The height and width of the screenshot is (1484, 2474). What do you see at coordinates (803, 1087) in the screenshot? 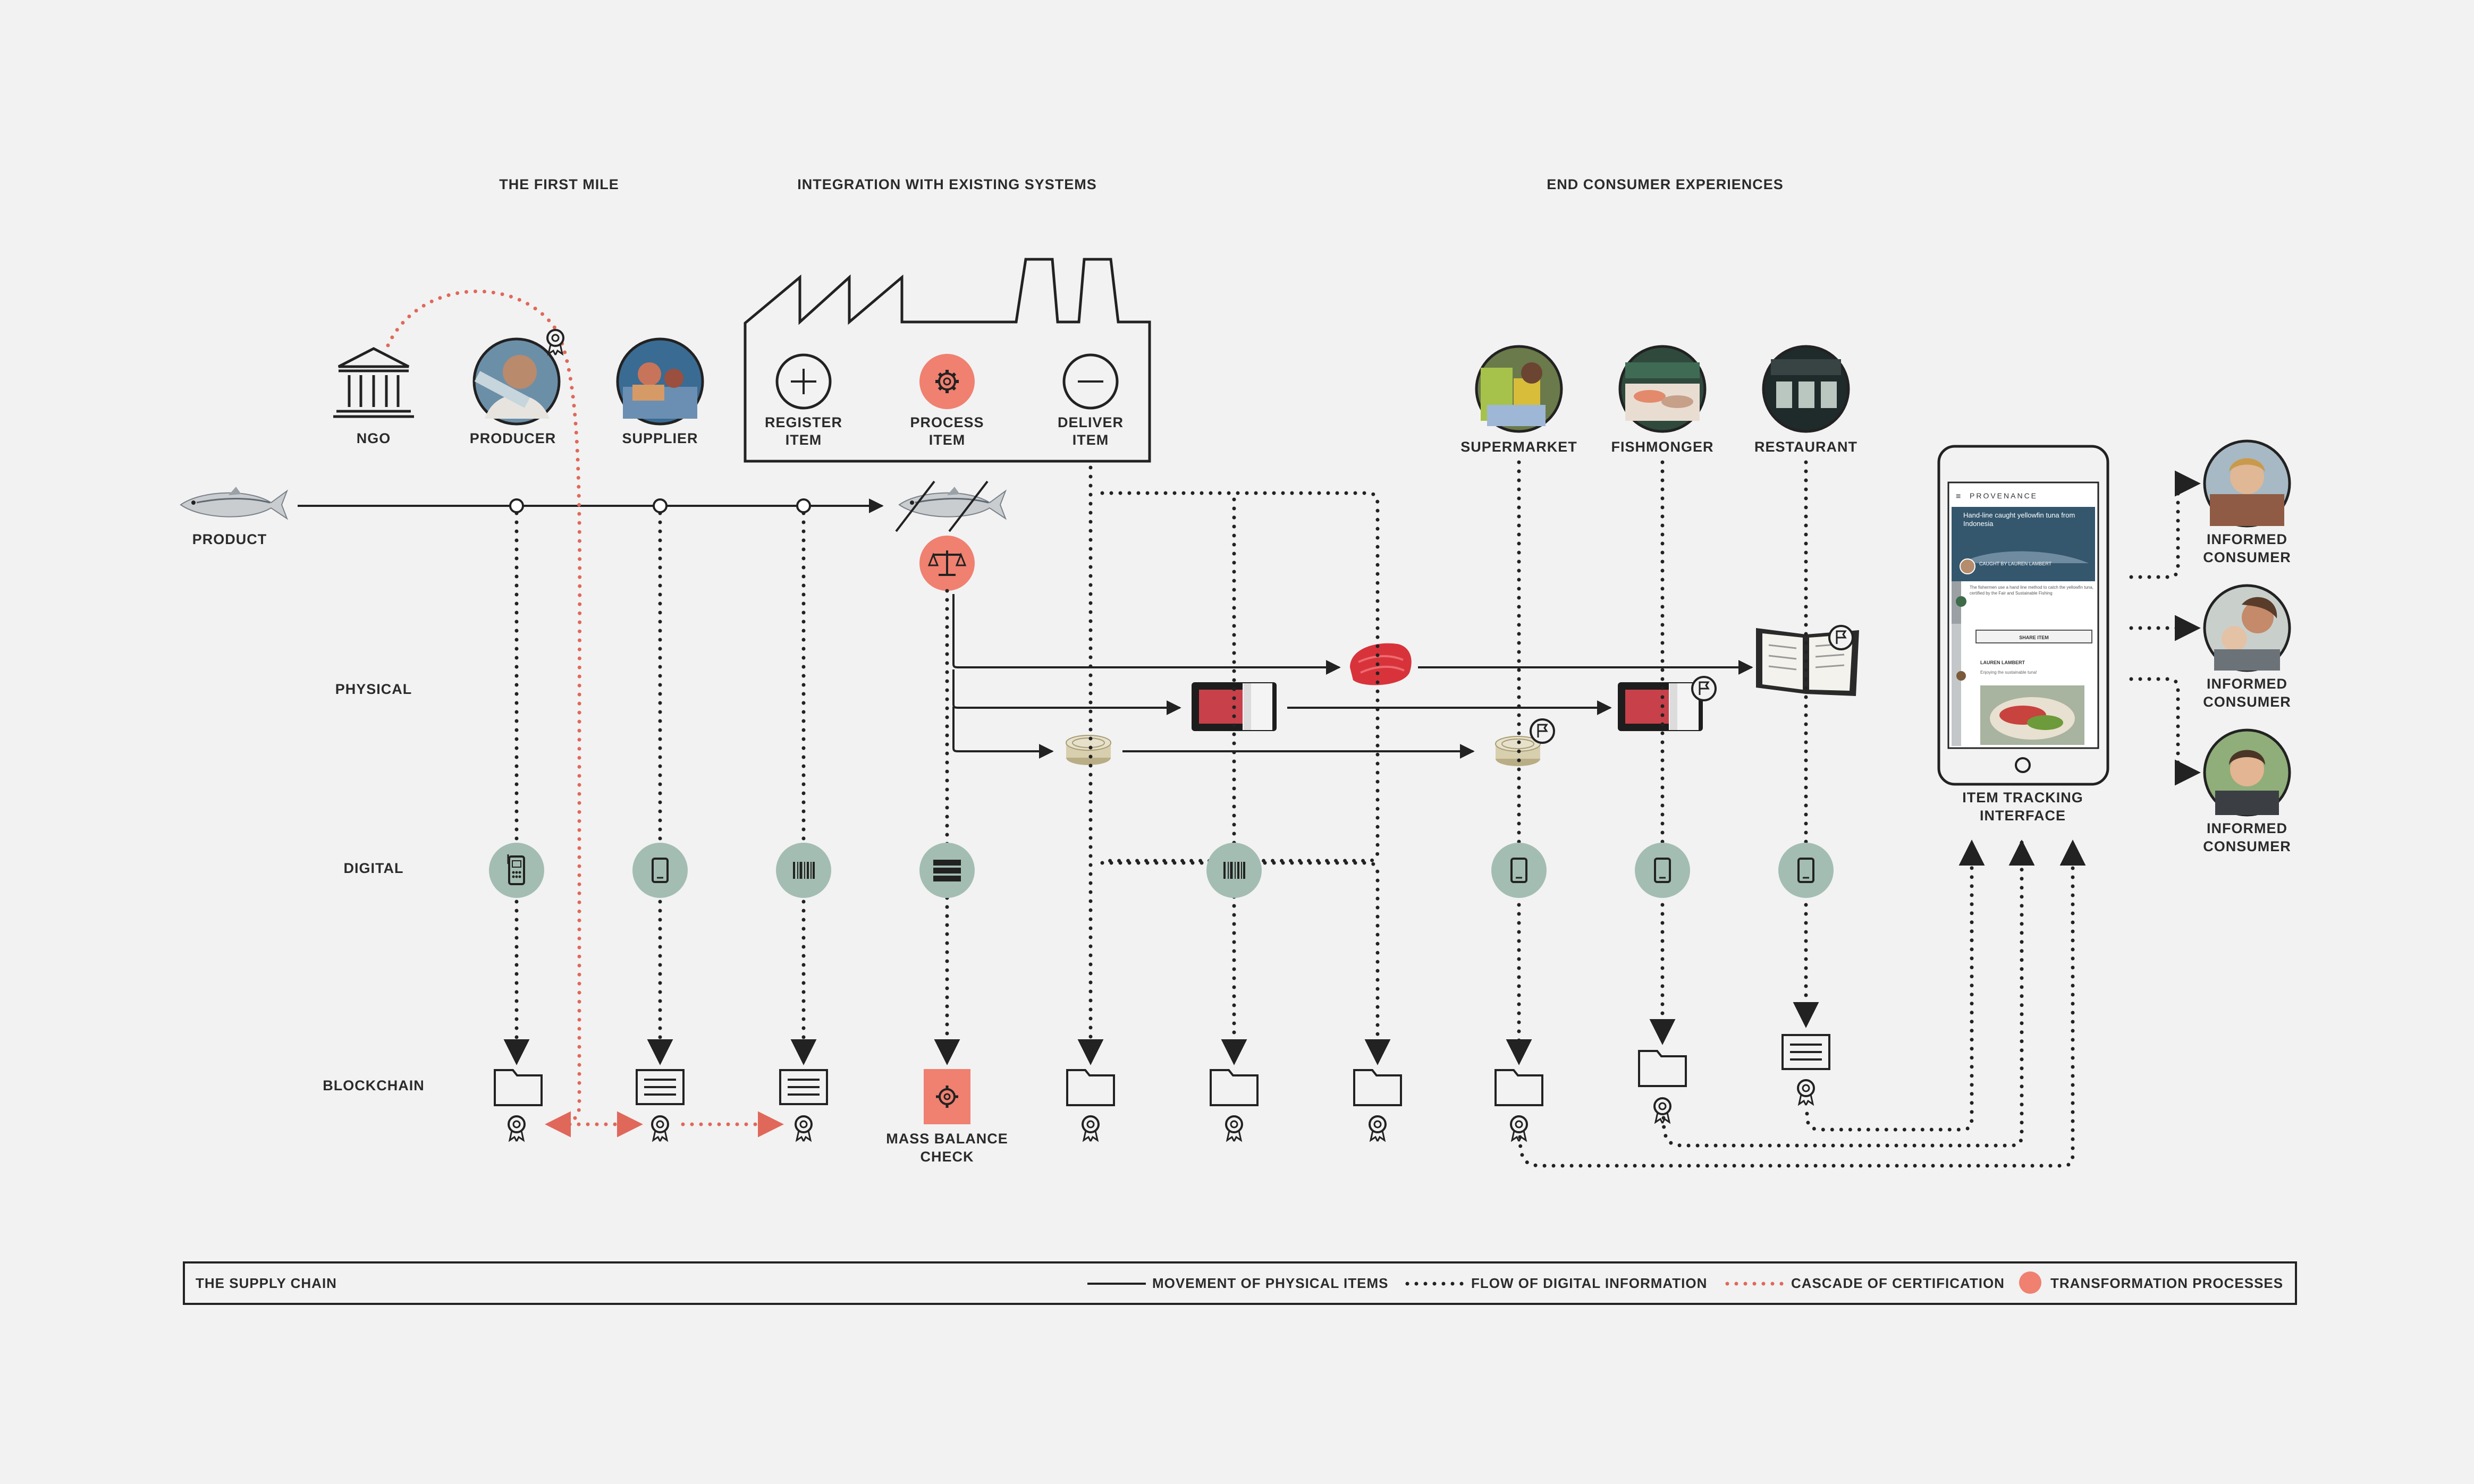
I see `blockchain-doc-register` at bounding box center [803, 1087].